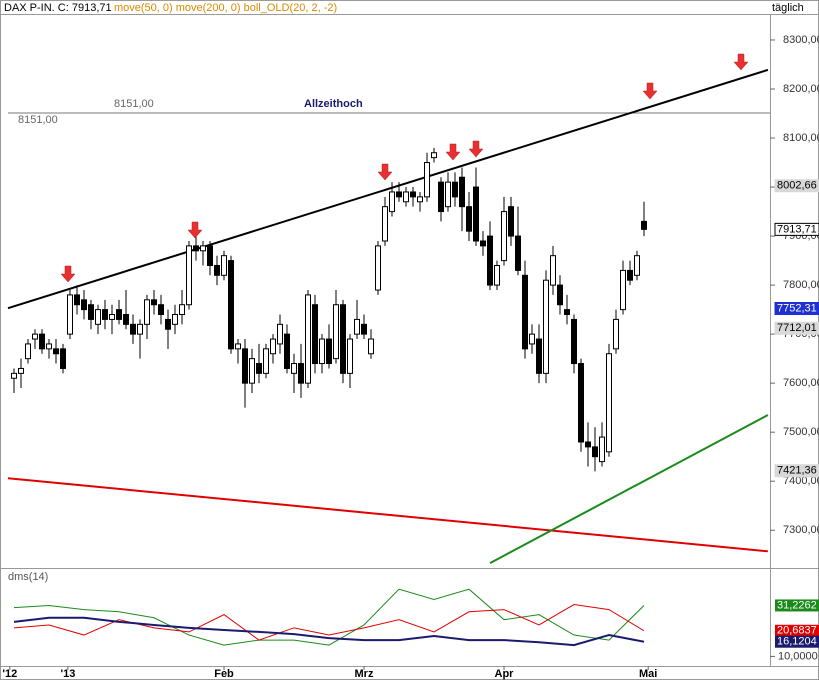  What do you see at coordinates (505, 674) in the screenshot?
I see `x-tick-label: Apr` at bounding box center [505, 674].